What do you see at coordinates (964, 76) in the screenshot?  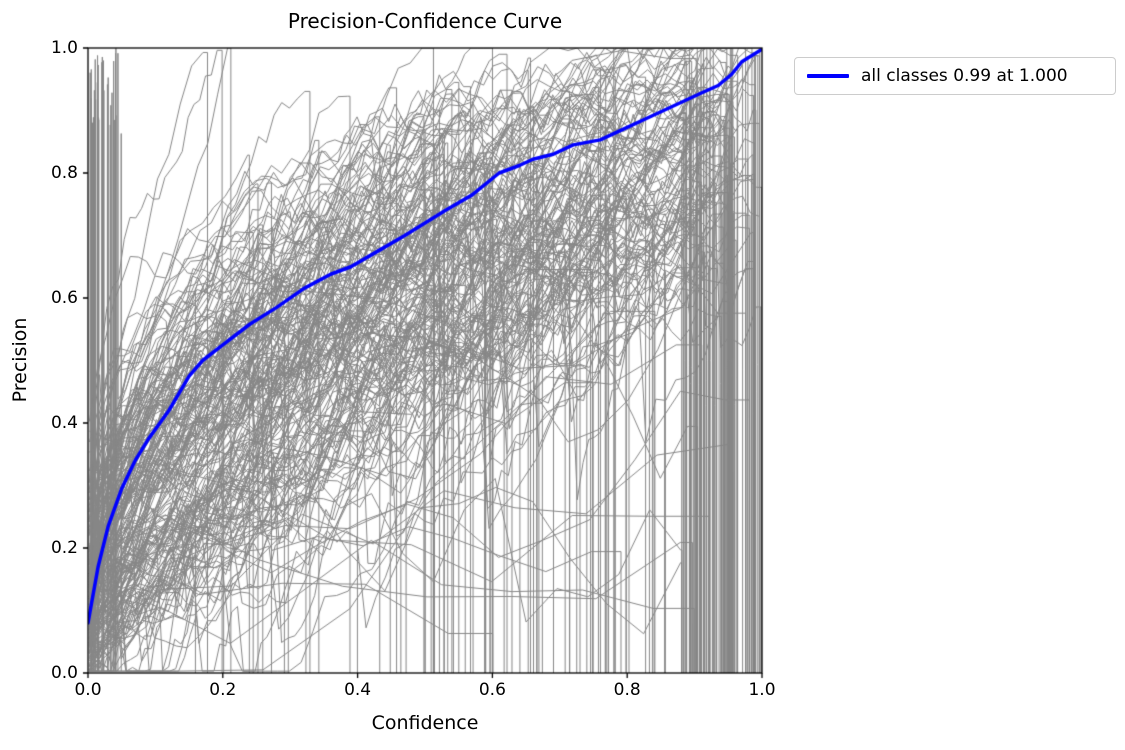 I see `legend-label: all classes 0.99 at 1.000` at bounding box center [964, 76].